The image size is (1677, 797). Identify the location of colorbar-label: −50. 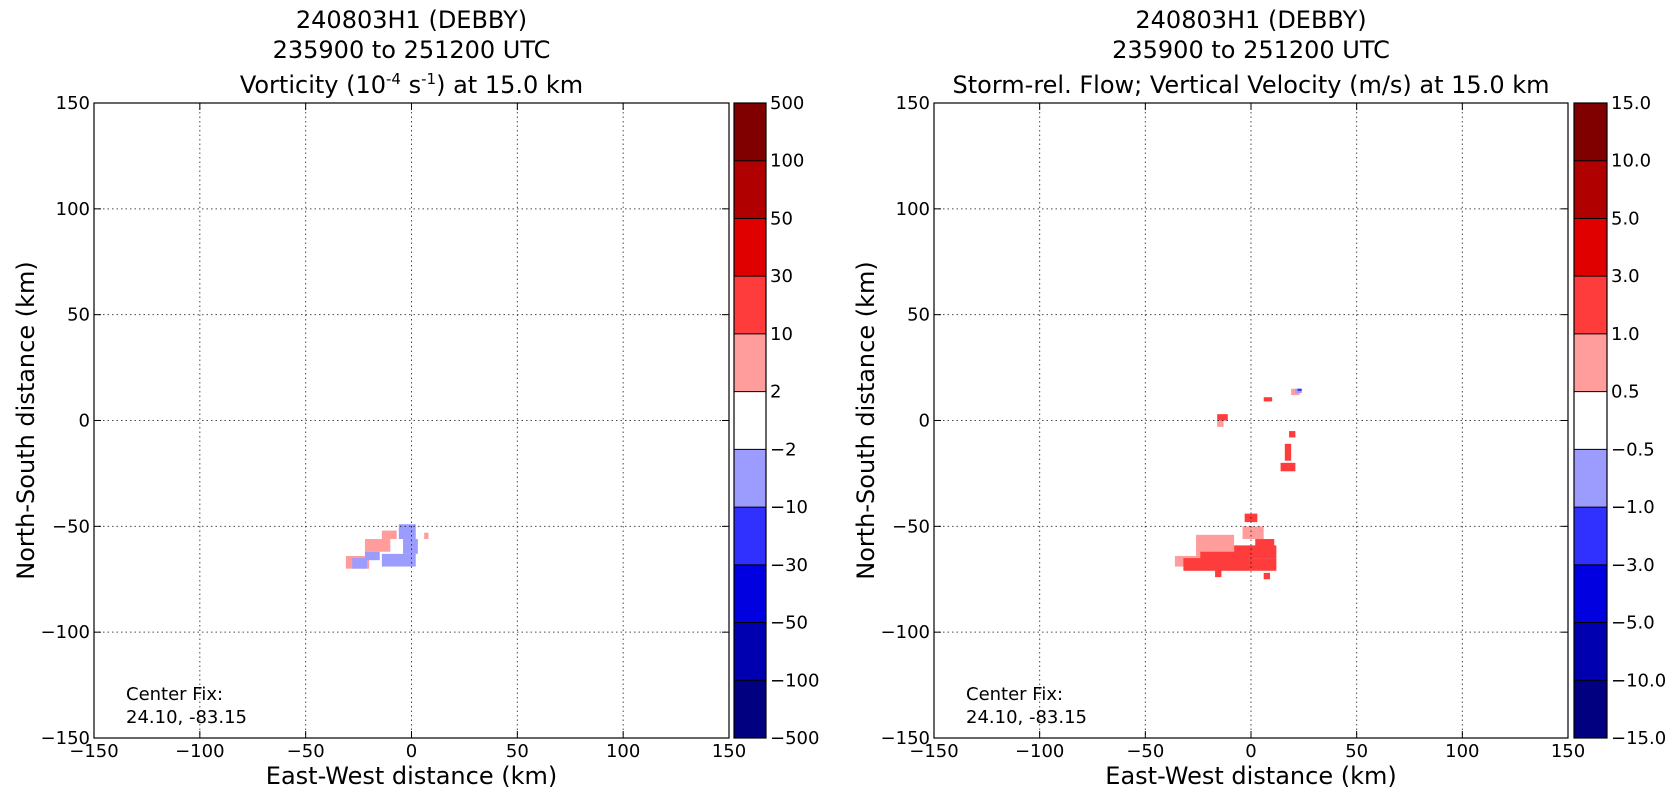
(789, 623).